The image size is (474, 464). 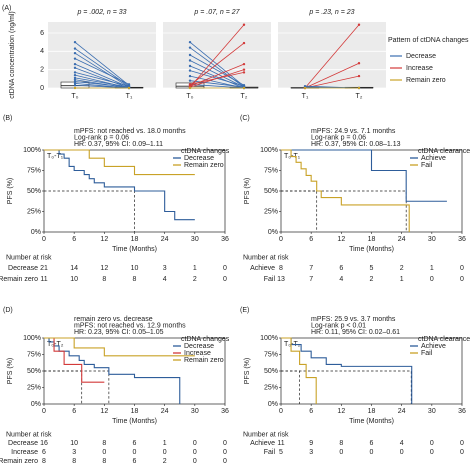 I want to click on risk-row-label: Remain zero, so click(x=19, y=461).